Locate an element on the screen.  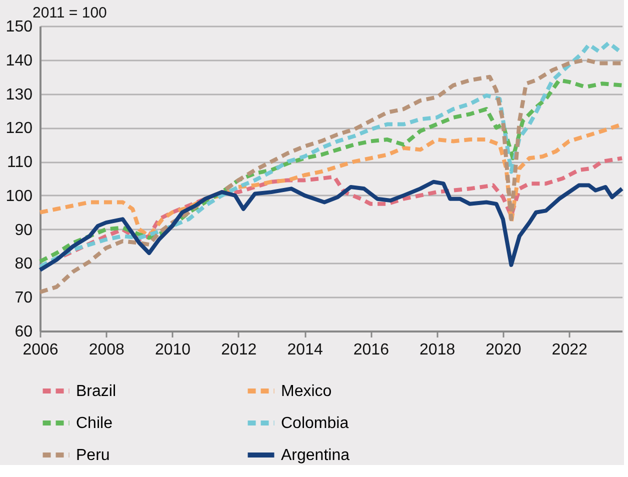
x-tick-label: 2008 is located at coordinates (106, 350).